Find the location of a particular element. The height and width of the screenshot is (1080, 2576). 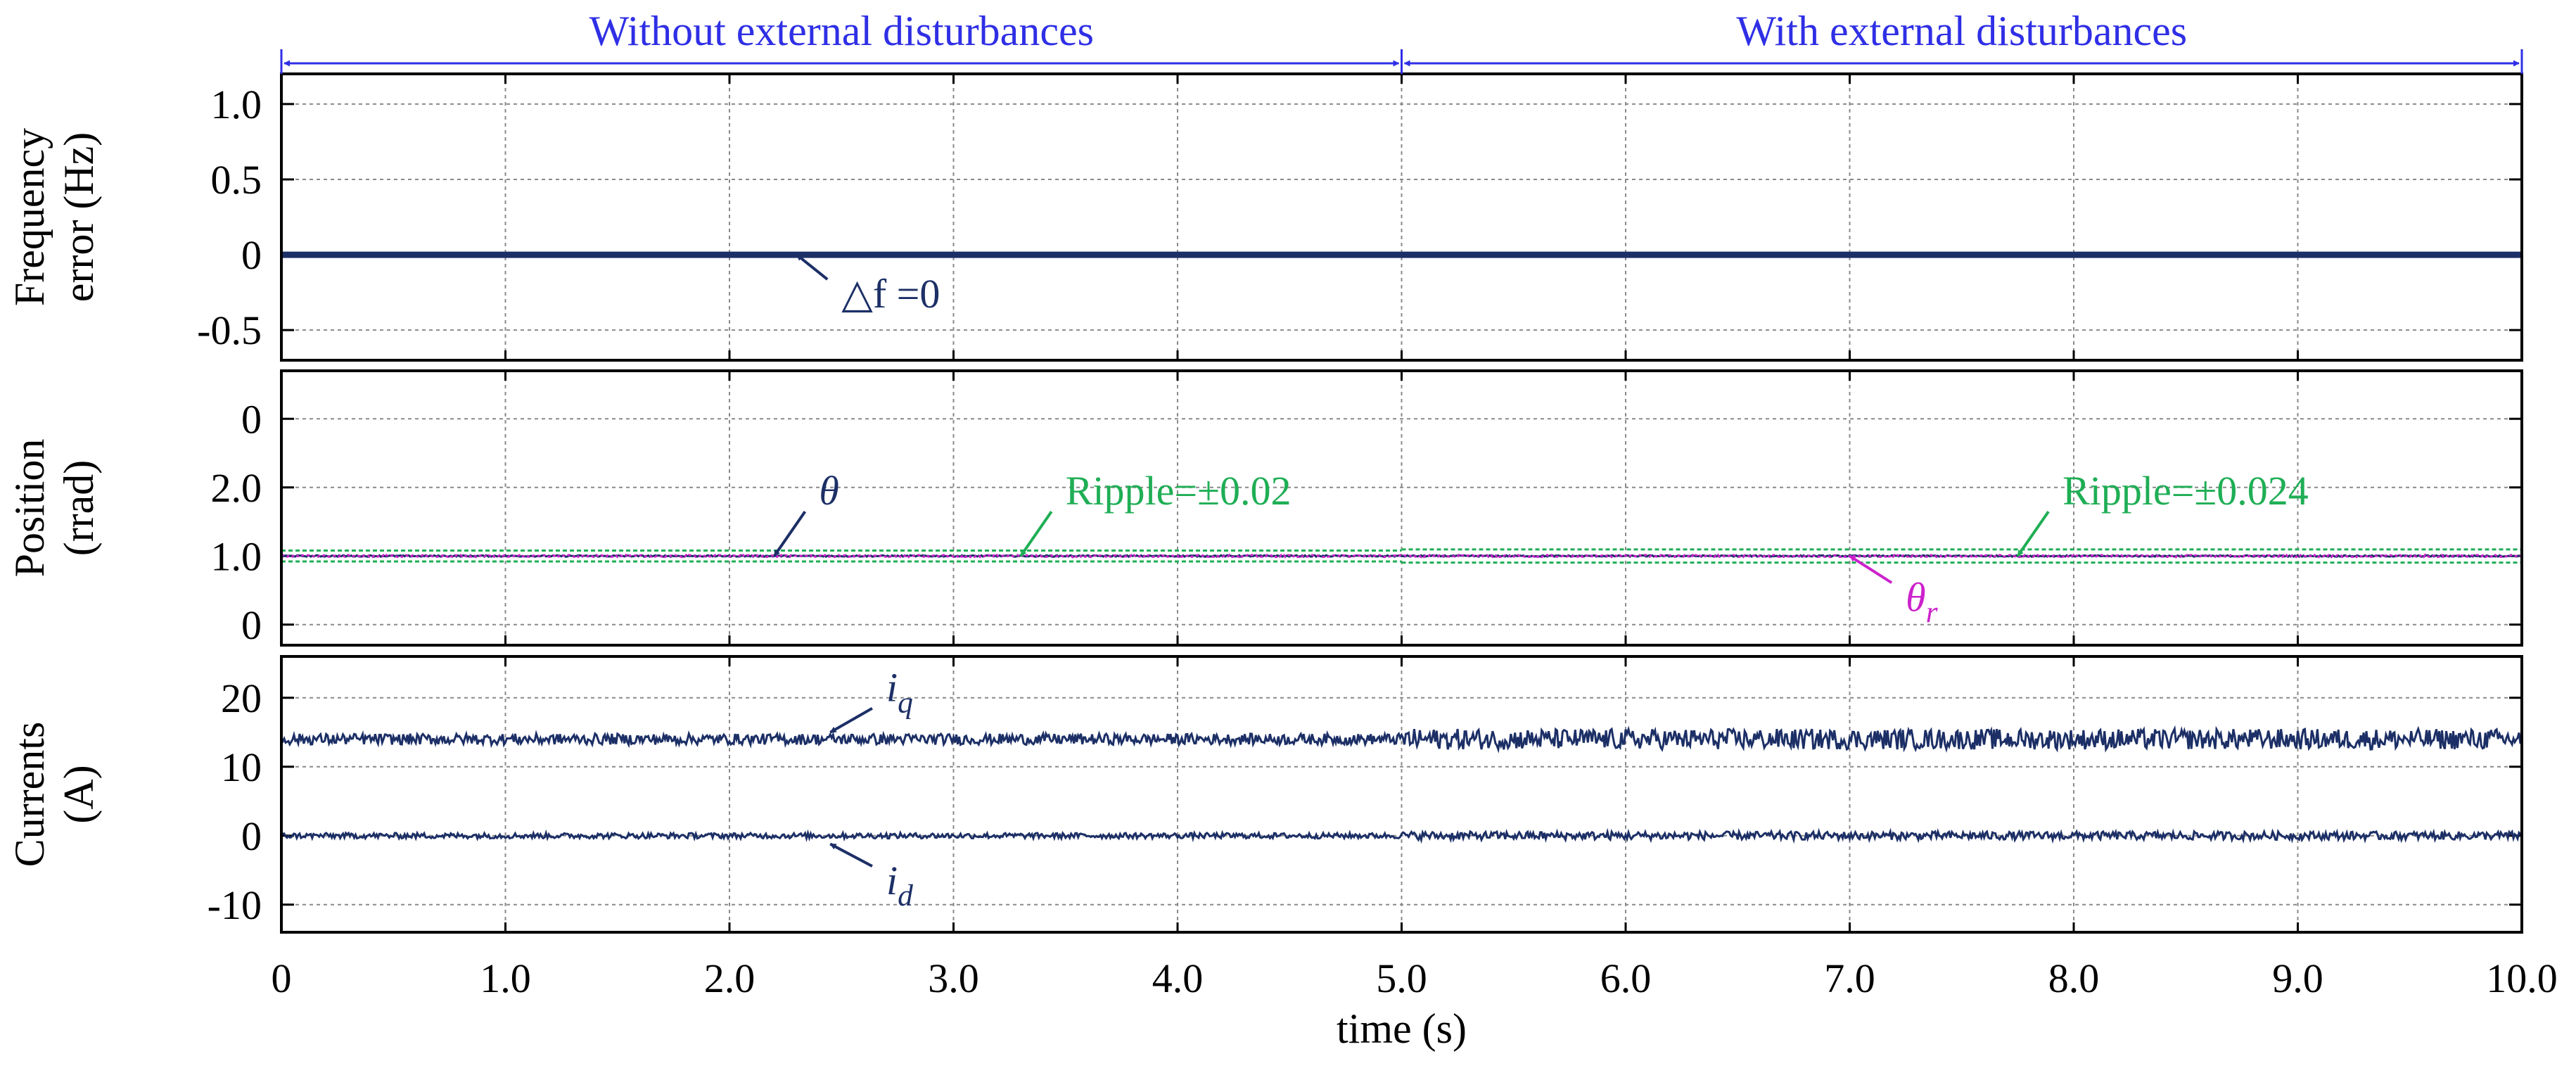

y-tick-label: 0.5 is located at coordinates (236, 180).